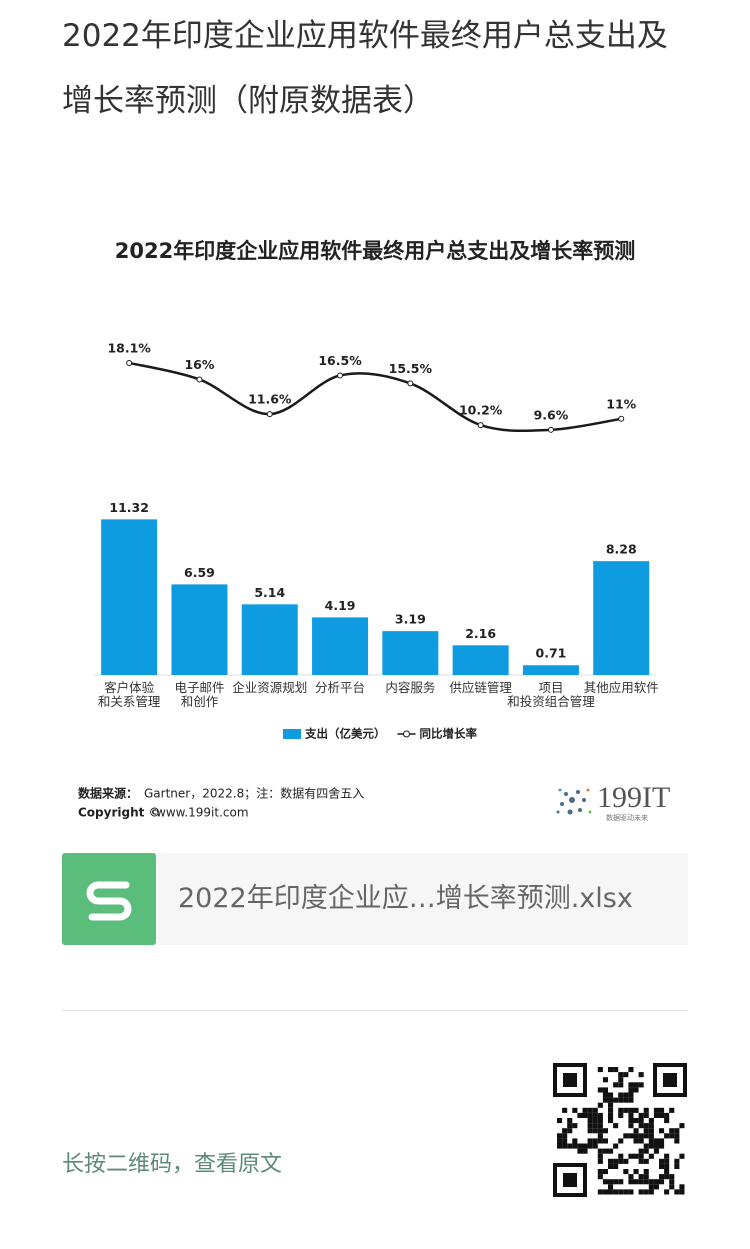  I want to click on data-label: 11.6%, so click(270, 399).